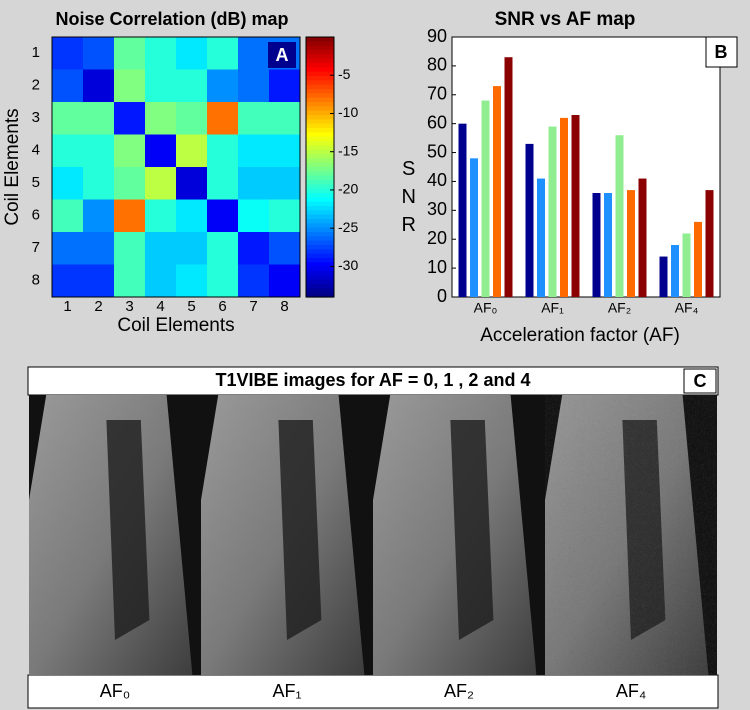 The height and width of the screenshot is (710, 750). What do you see at coordinates (486, 308) in the screenshot?
I see `x-tick-label: AF₀` at bounding box center [486, 308].